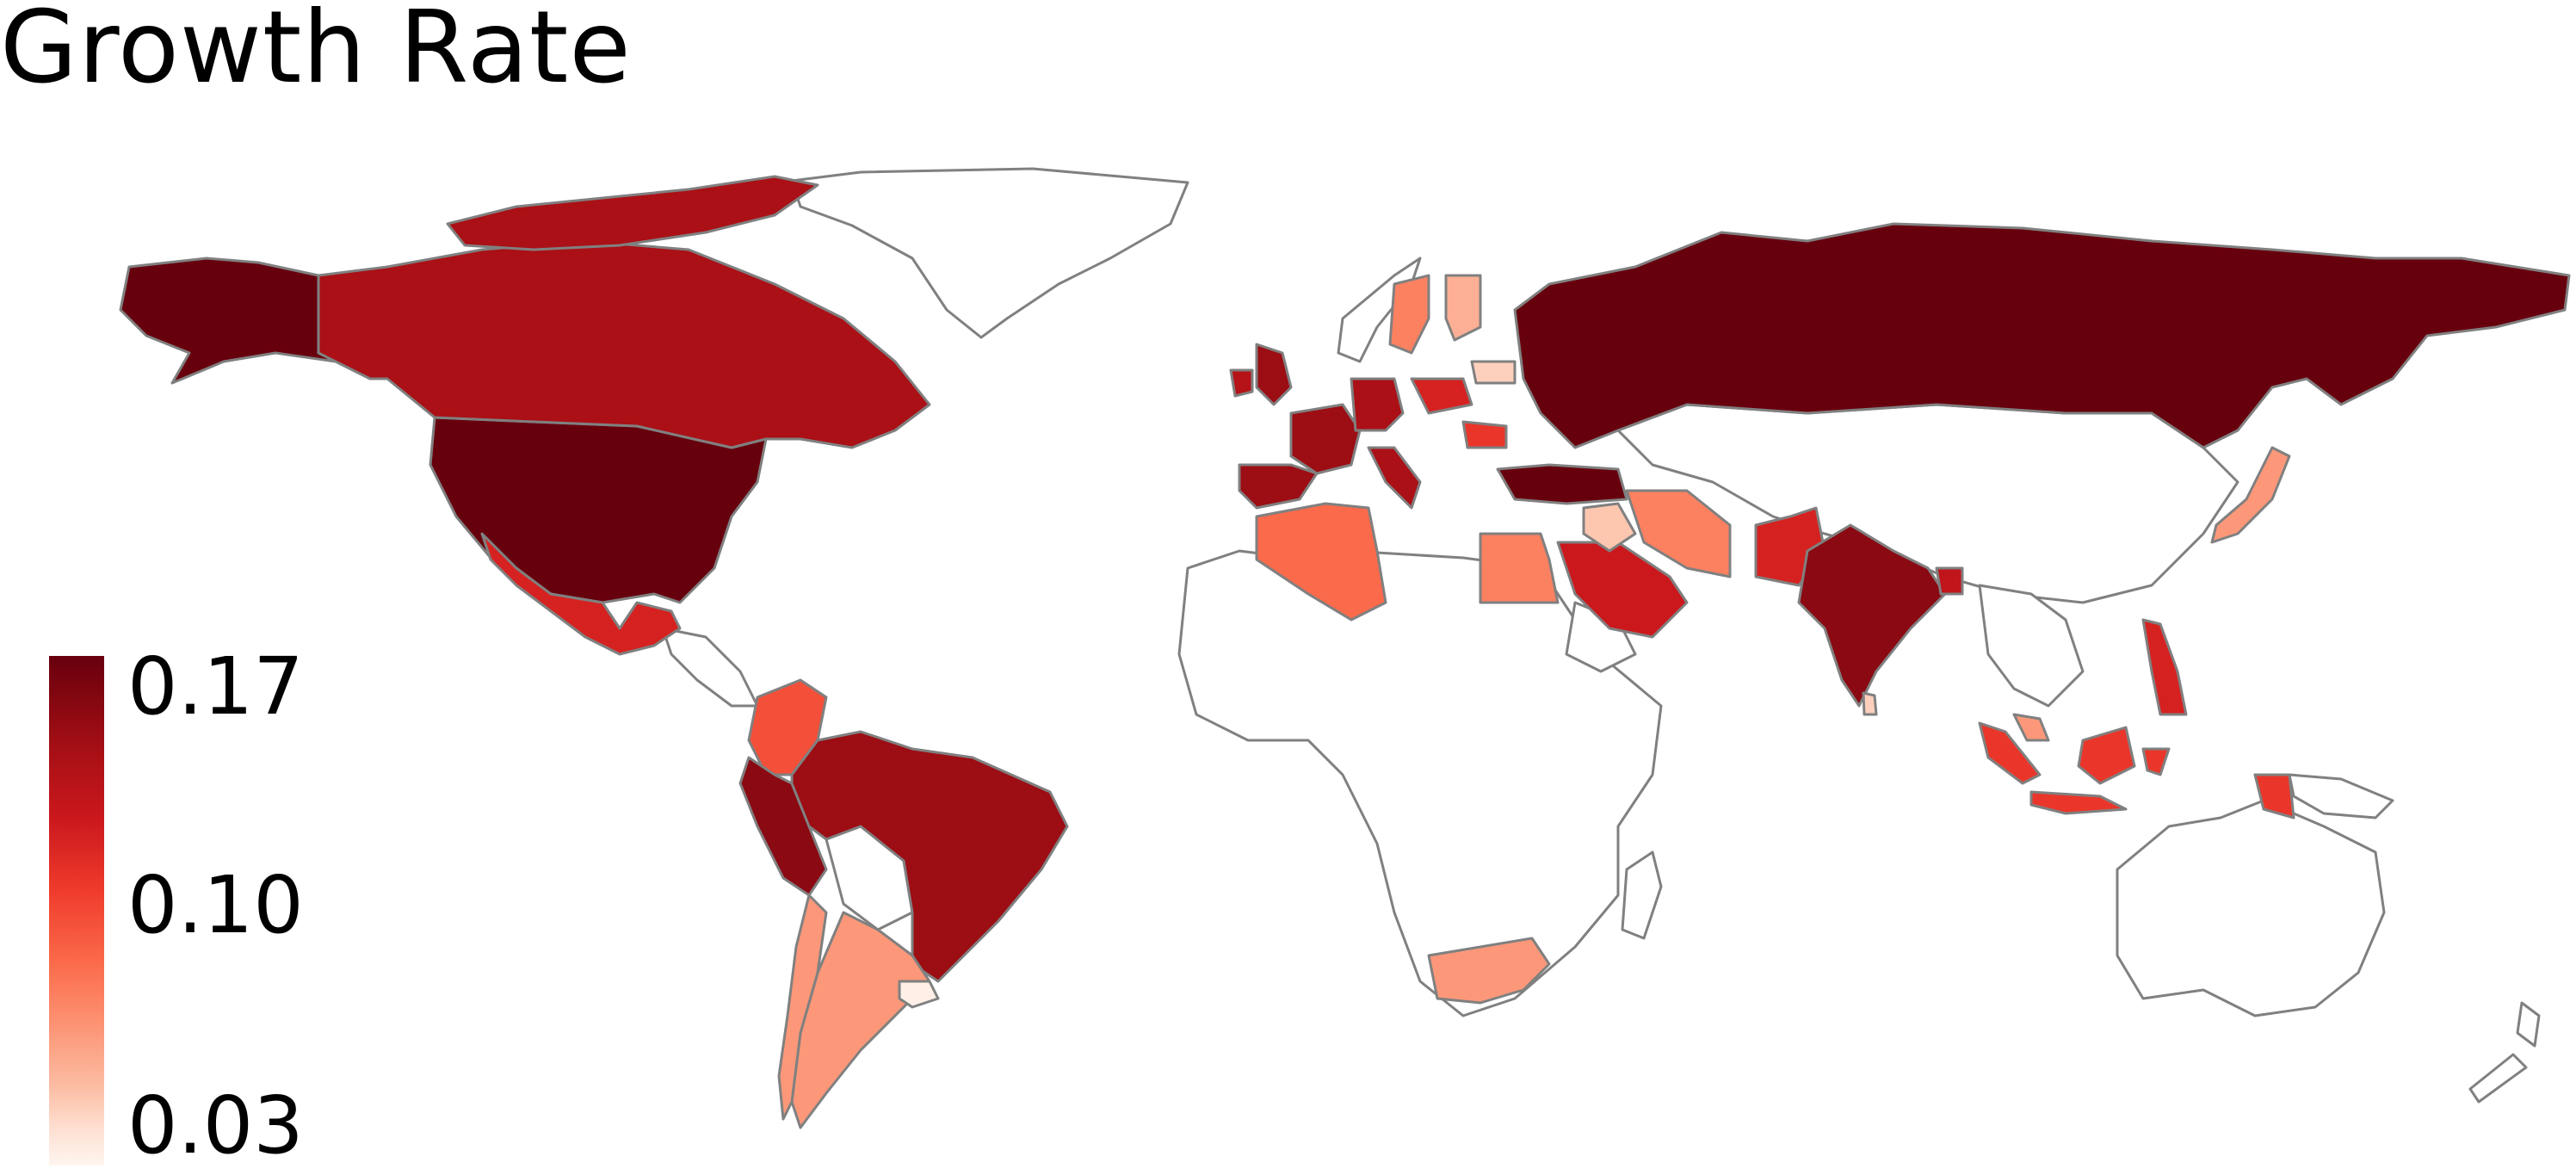 The height and width of the screenshot is (1175, 2576). I want to click on region-indonesia-borneo, so click(2106, 756).